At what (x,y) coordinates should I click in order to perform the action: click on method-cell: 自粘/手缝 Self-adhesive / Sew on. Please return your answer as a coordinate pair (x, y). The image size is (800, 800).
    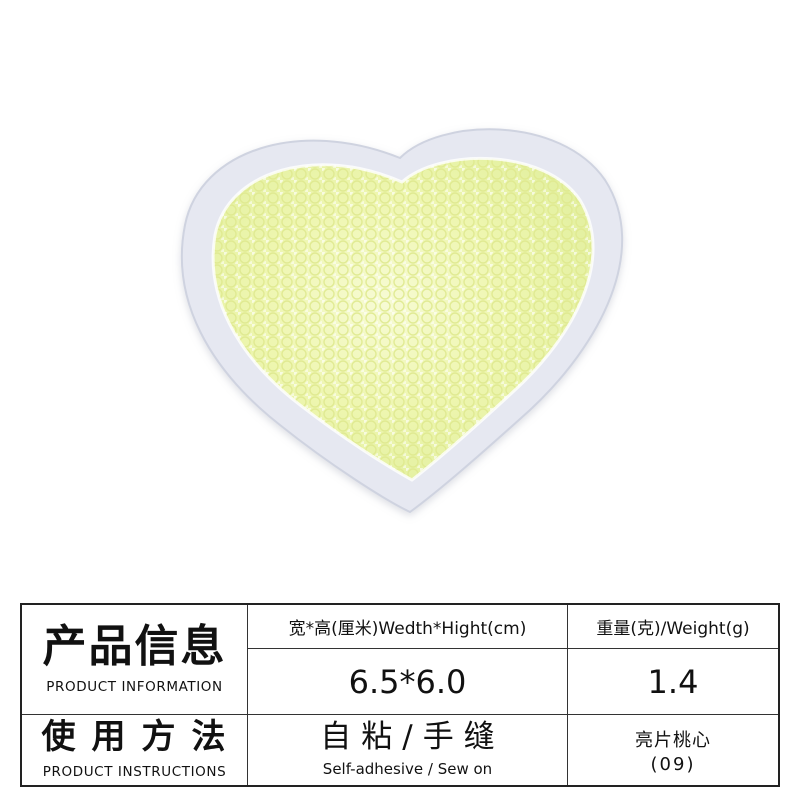
    Looking at the image, I should click on (408, 750).